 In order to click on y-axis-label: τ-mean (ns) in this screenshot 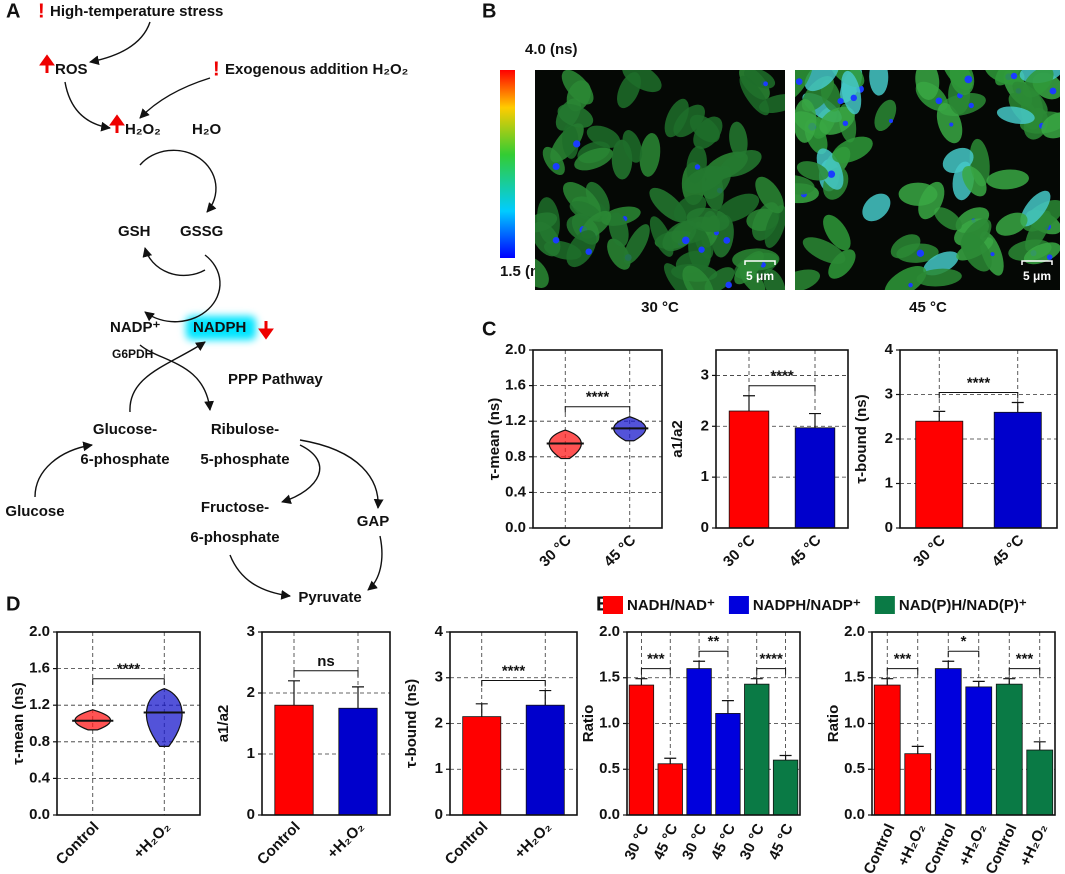, I will do `click(18, 723)`.